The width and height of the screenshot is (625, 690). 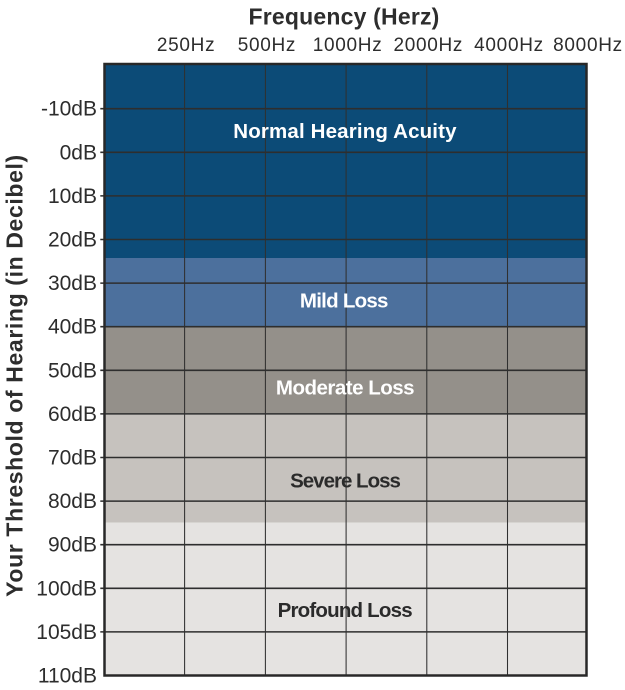 I want to click on svg-text: 20dB, so click(x=72, y=240).